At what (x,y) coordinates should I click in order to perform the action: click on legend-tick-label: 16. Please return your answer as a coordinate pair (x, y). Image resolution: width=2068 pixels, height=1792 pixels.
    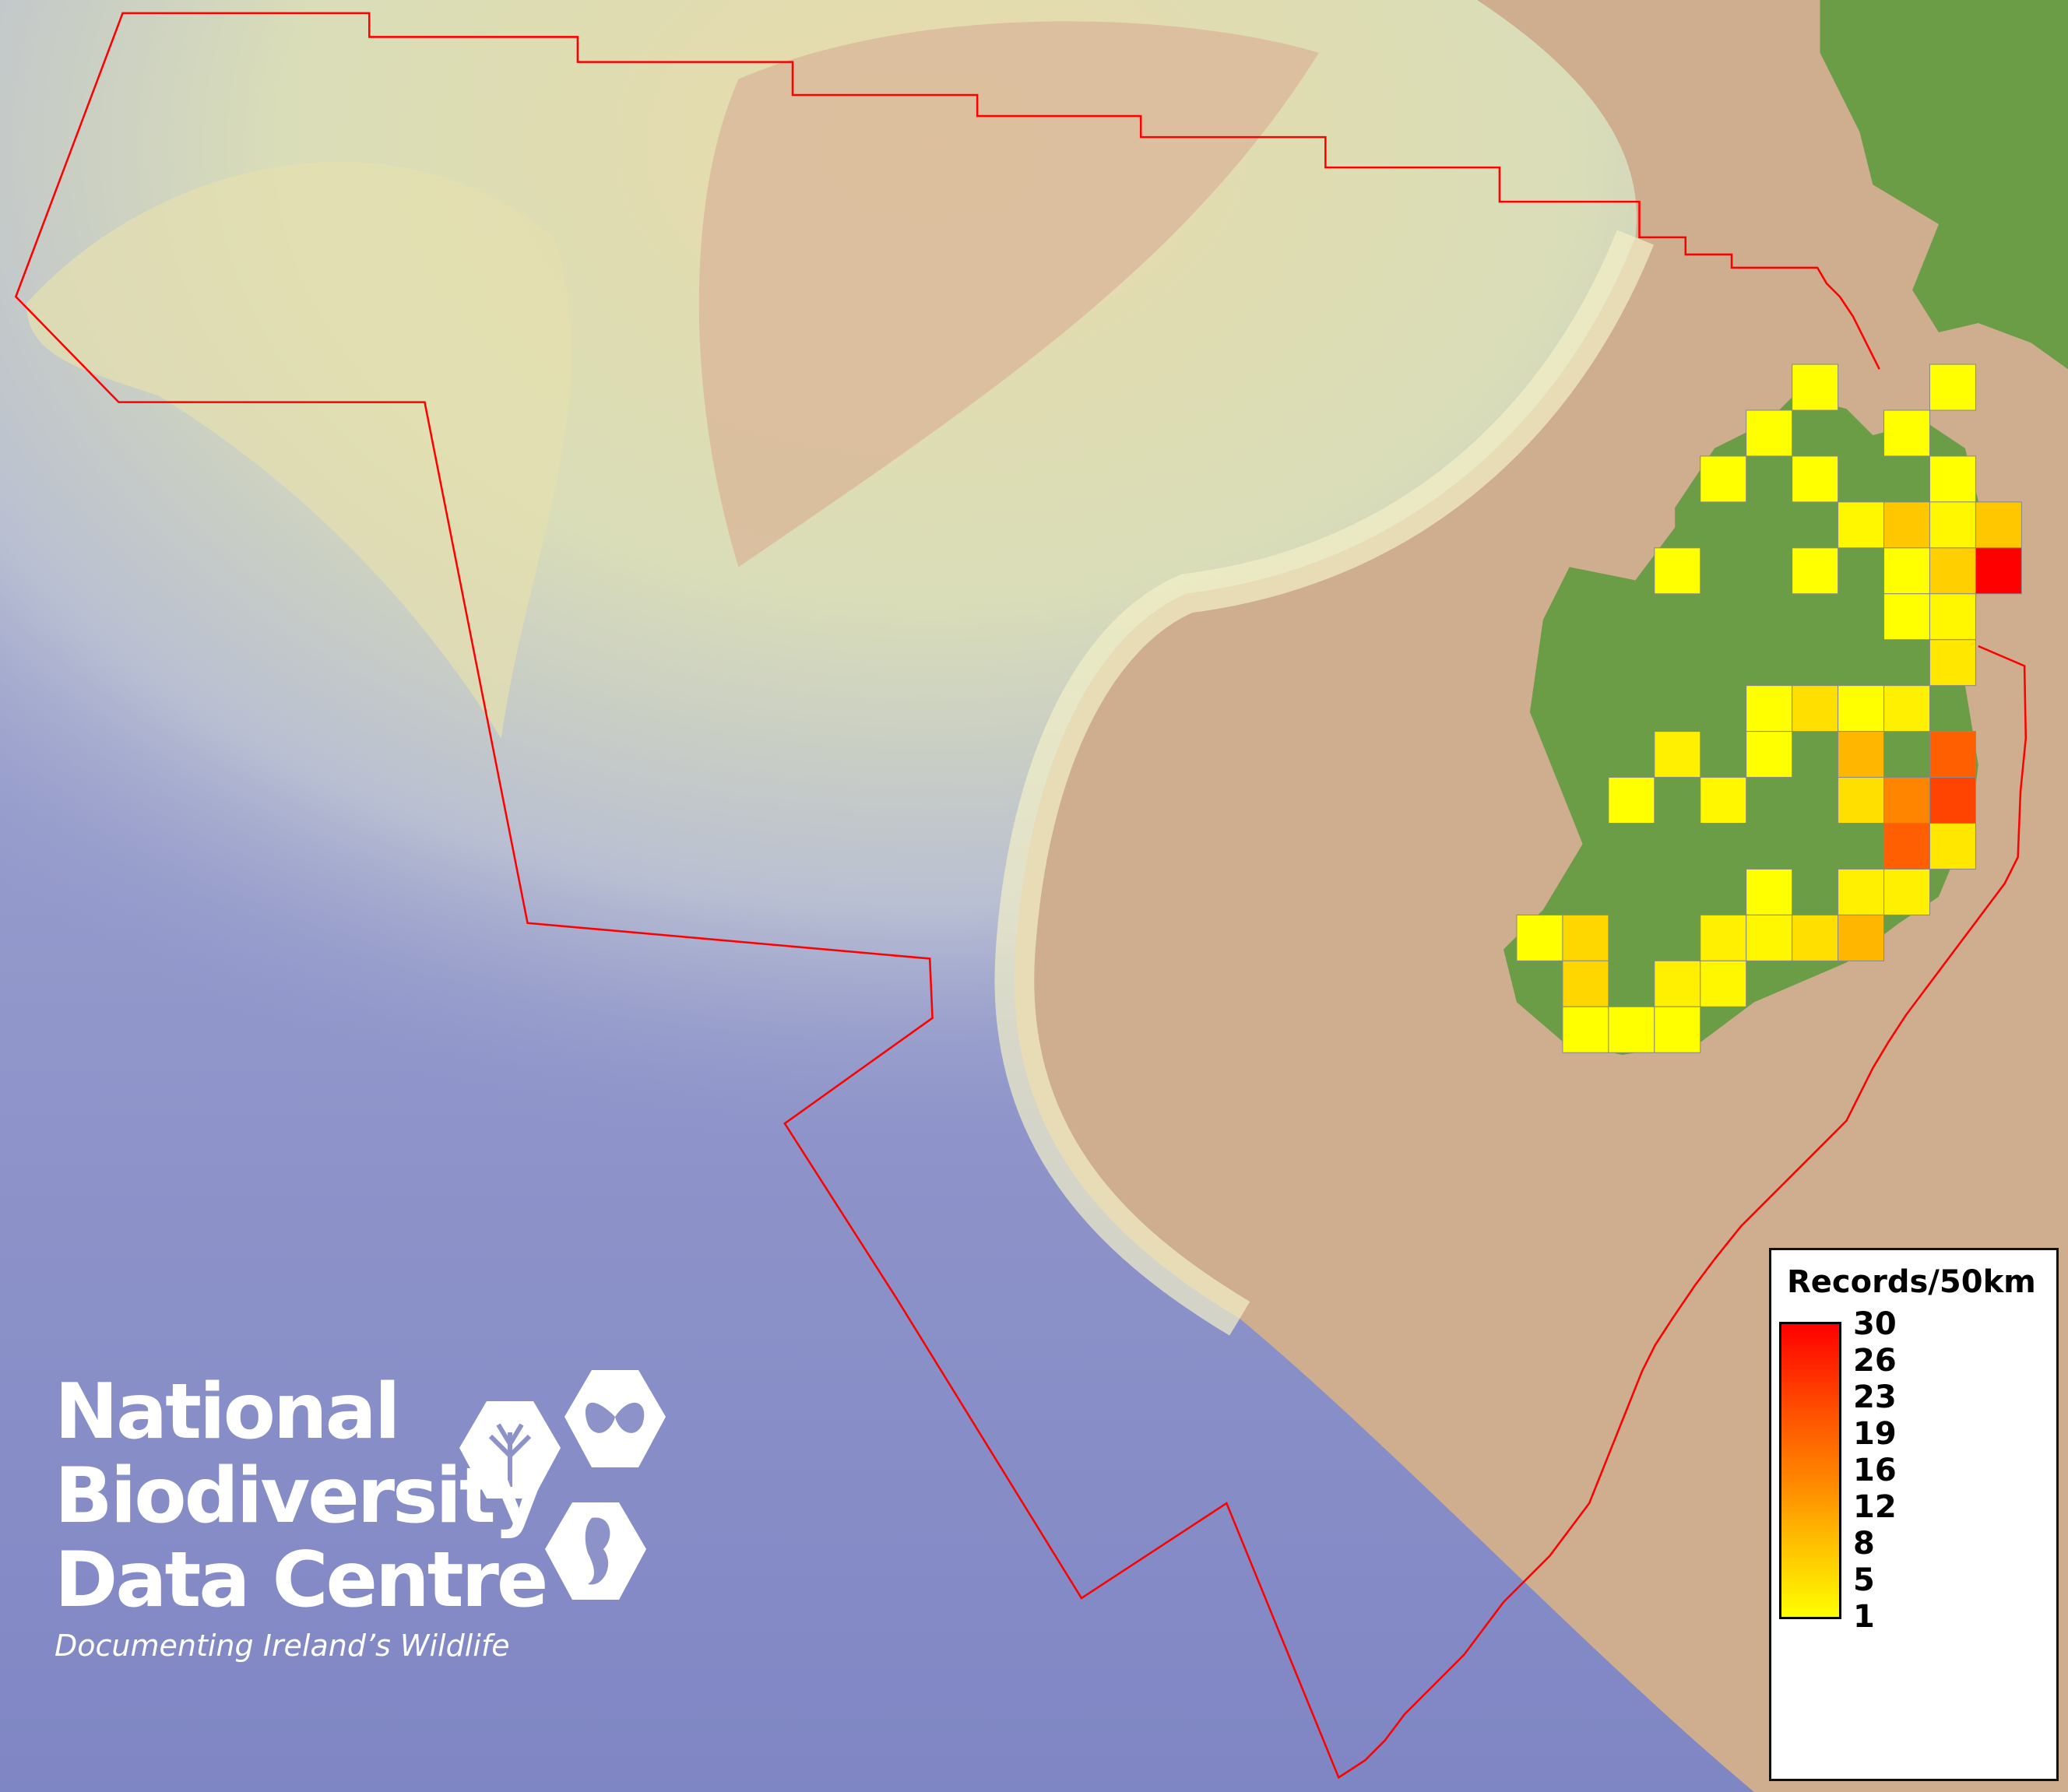
    Looking at the image, I should click on (1875, 1470).